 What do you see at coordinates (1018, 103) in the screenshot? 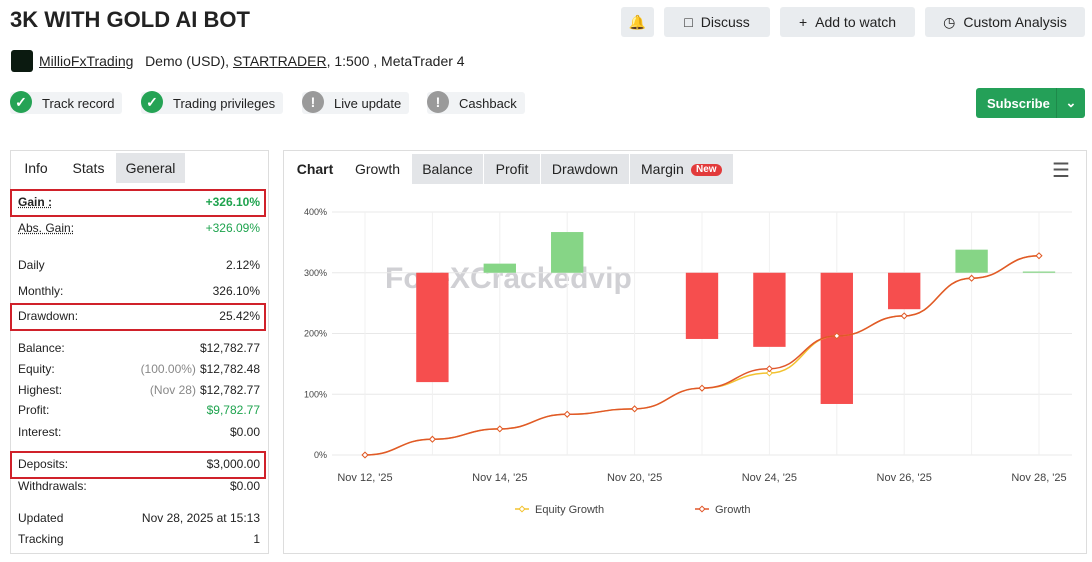
I see `label: Subscribe` at bounding box center [1018, 103].